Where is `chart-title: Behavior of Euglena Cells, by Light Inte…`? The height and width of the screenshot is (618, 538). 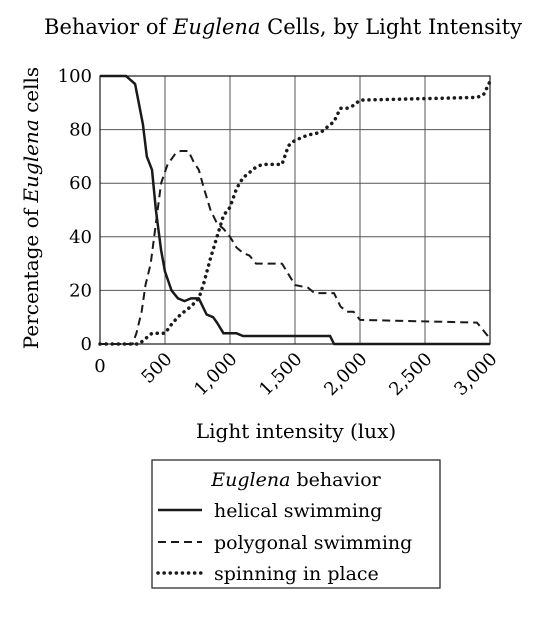 chart-title: Behavior of Euglena Cells, by Light Inte… is located at coordinates (283, 27).